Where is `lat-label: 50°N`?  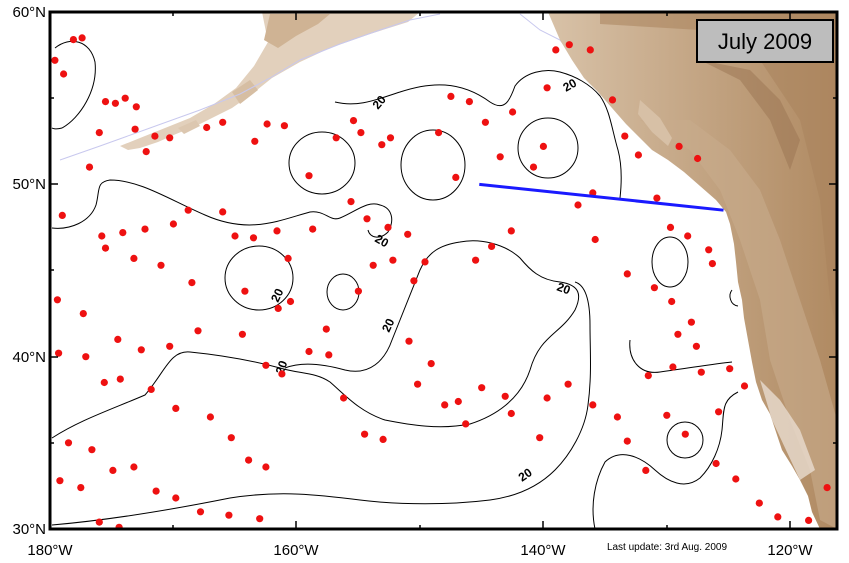
lat-label: 50°N is located at coordinates (29, 184).